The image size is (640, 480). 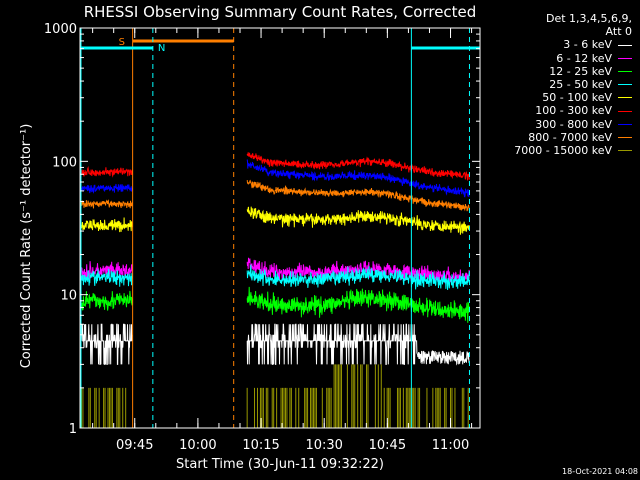 I want to click on legend-item: 7000 - 15000 keV, so click(x=552, y=150).